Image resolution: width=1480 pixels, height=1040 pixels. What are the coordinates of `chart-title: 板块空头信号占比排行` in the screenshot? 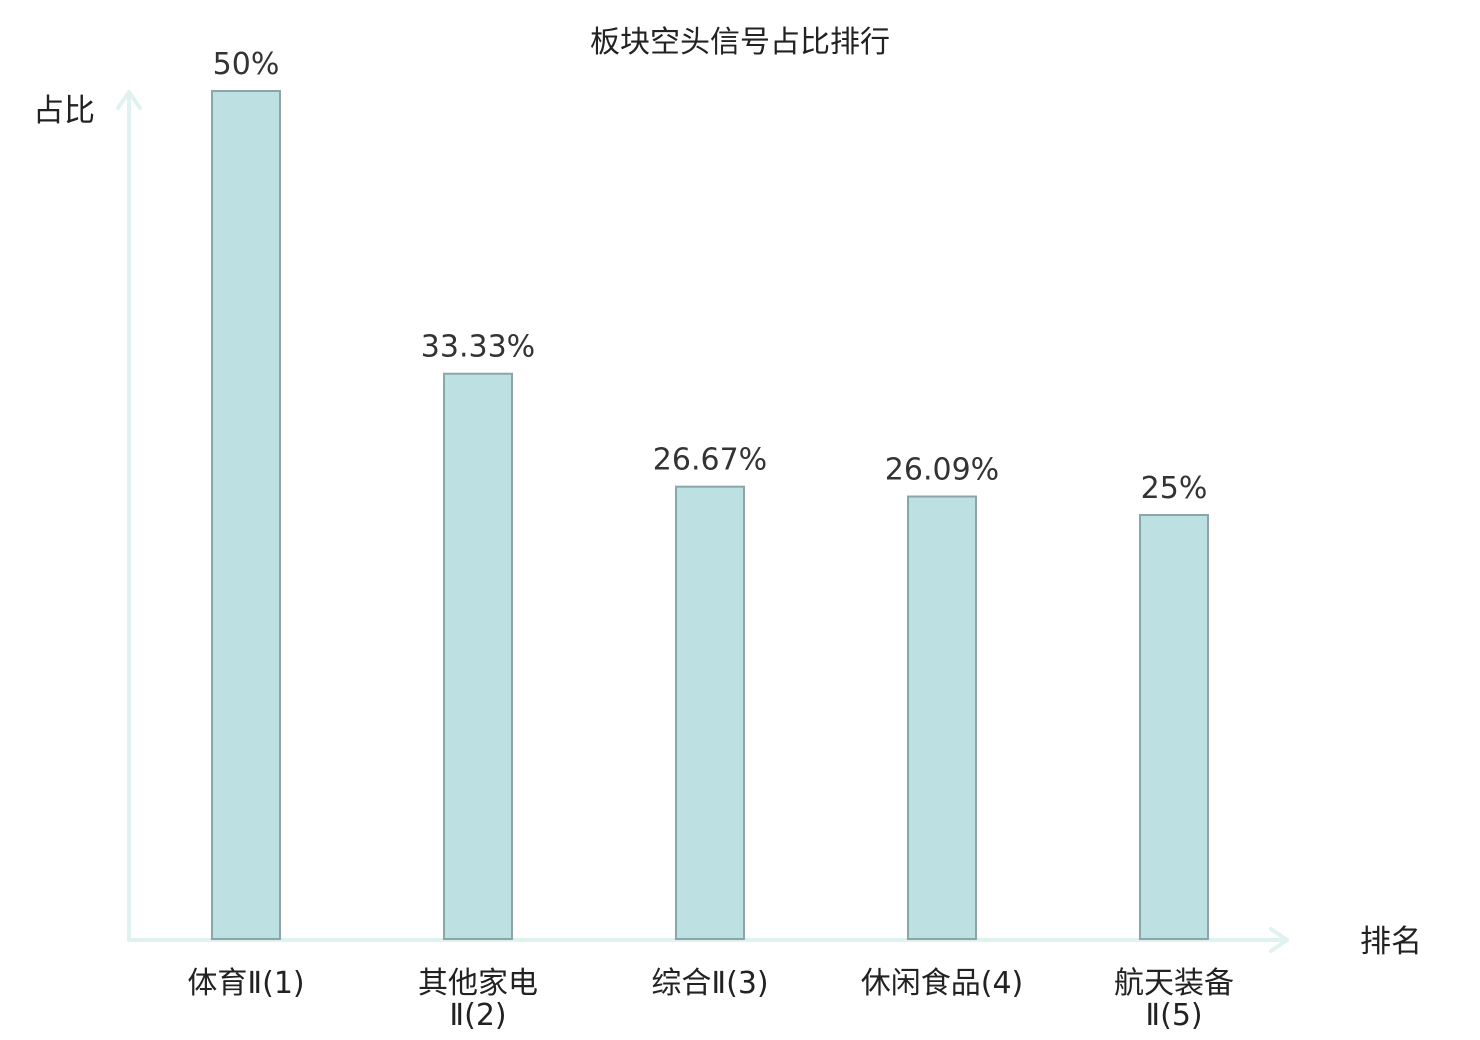 It's located at (740, 42).